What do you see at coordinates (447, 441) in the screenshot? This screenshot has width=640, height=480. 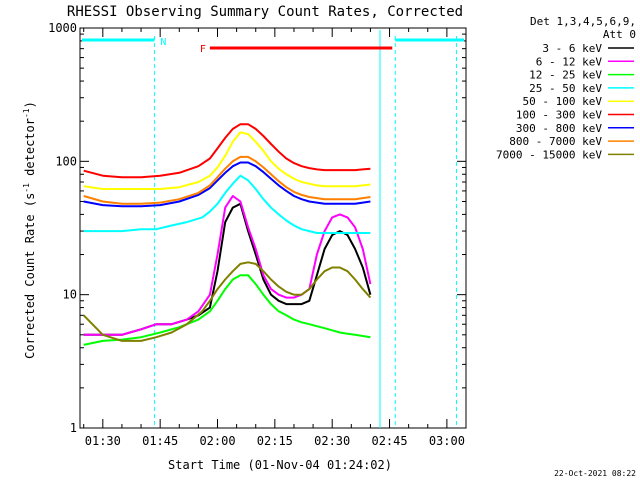 I see `x-tick-label: 03:00` at bounding box center [447, 441].